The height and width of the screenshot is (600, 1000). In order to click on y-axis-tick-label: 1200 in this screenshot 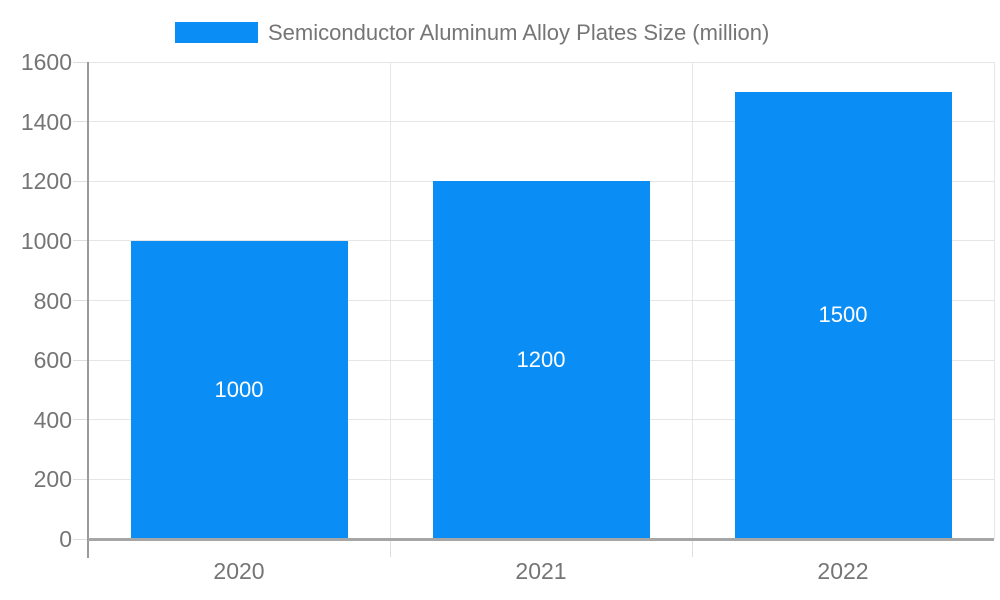, I will do `click(46, 181)`.